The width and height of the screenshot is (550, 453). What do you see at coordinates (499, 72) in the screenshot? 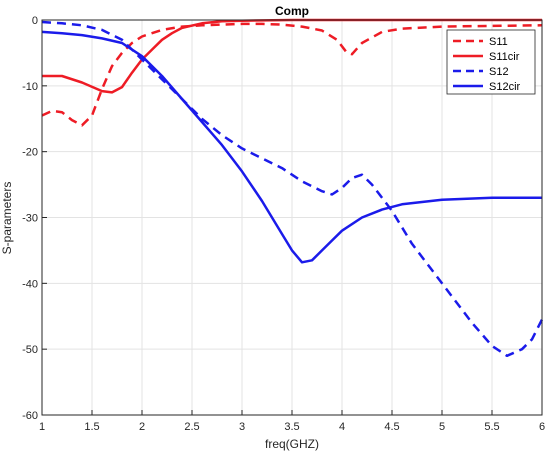
I see `legend-label-s12: S12` at bounding box center [499, 72].